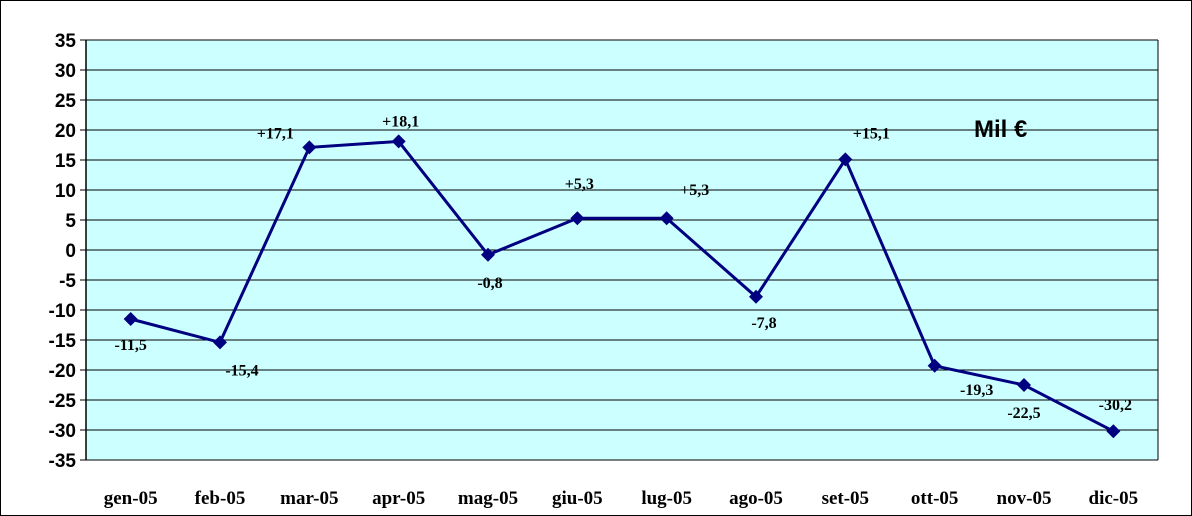  I want to click on data-label: +18,1, so click(400, 121).